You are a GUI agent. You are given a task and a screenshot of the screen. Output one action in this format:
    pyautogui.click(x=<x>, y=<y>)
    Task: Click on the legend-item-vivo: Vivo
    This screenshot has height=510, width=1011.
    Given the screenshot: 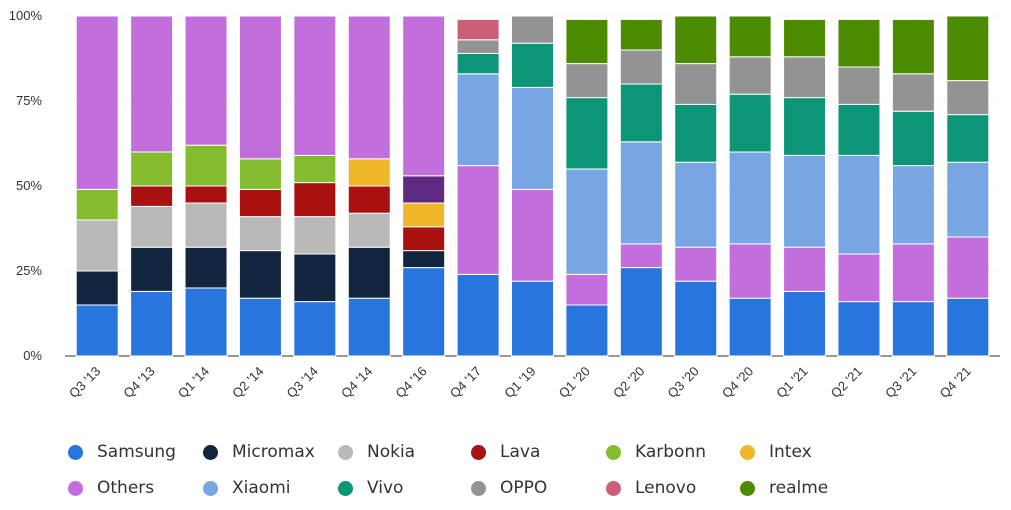 What is the action you would take?
    pyautogui.click(x=370, y=488)
    